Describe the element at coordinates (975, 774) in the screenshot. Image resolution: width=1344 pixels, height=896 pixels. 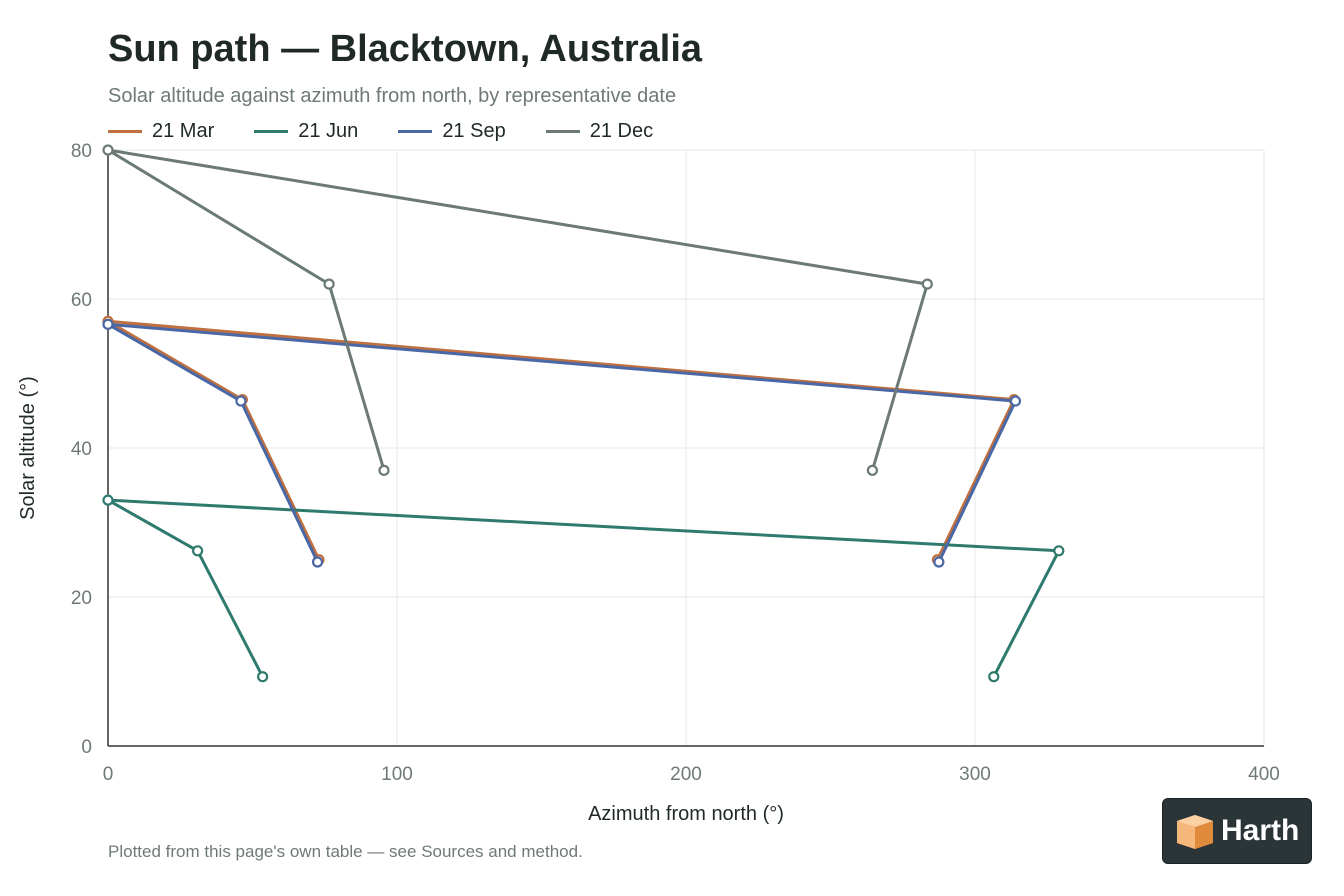
I see `x-tick-label: 300` at that location.